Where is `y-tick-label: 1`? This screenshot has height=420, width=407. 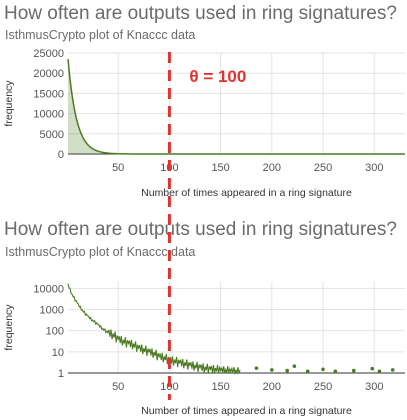
y-tick-label: 1 is located at coordinates (61, 374).